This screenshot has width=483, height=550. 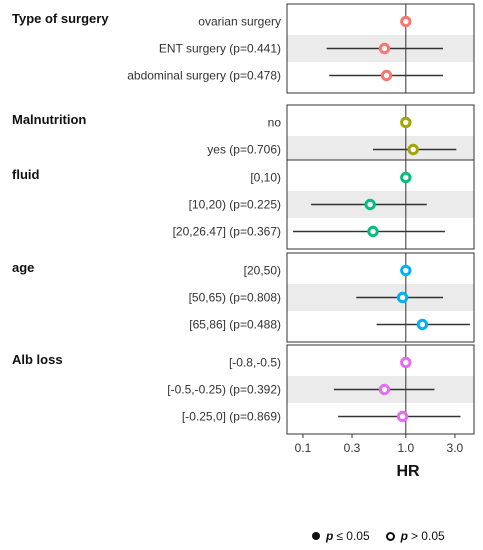 What do you see at coordinates (243, 136) in the screenshot?
I see `panel-malnutrition: Malnutrition no yes (p=0.706)` at bounding box center [243, 136].